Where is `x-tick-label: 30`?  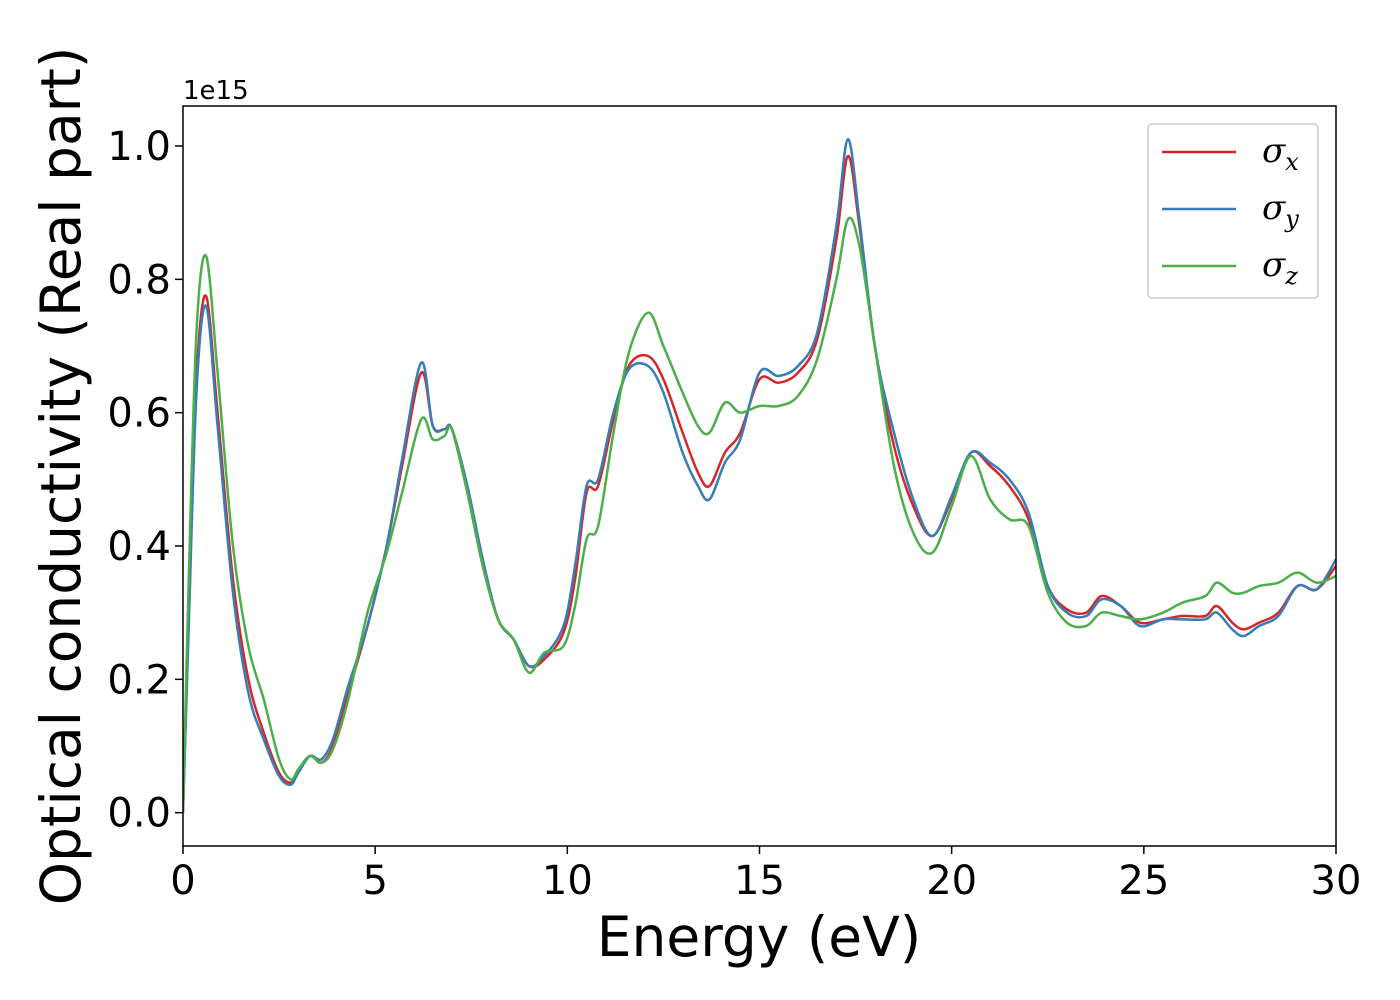
x-tick-label: 30 is located at coordinates (1336, 881).